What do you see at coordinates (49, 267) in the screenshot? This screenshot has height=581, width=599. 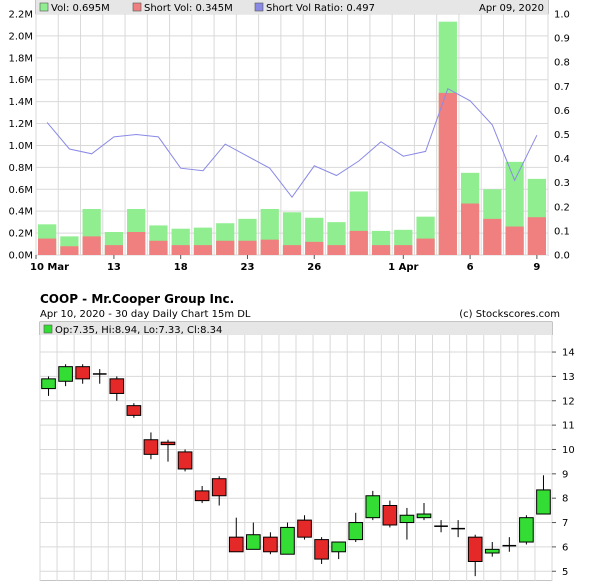 I see `x-tick-label: 10 Mar` at bounding box center [49, 267].